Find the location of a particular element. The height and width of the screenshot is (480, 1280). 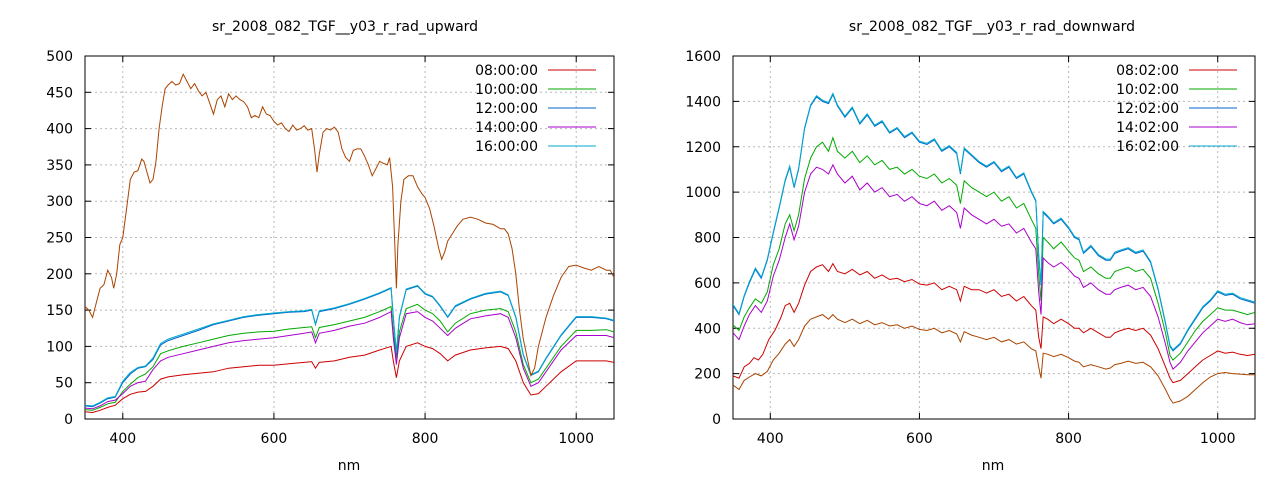

series-line-10:00:00 is located at coordinates (349, 357).